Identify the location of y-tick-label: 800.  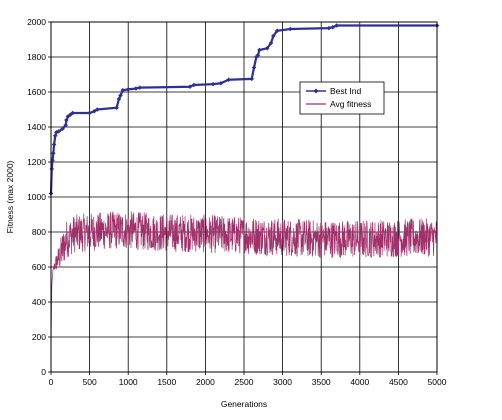
(39, 232).